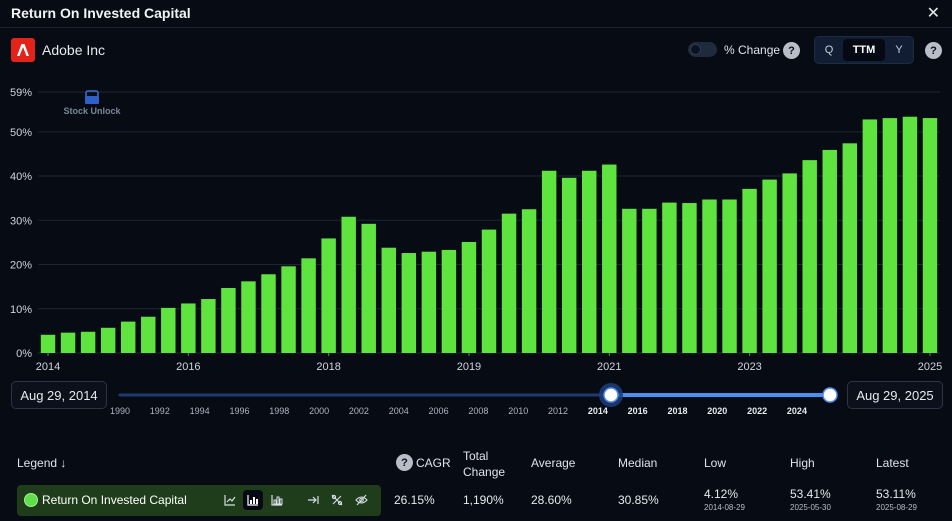 The image size is (952, 521). What do you see at coordinates (328, 366) in the screenshot?
I see `x-tick-label: 2018` at bounding box center [328, 366].